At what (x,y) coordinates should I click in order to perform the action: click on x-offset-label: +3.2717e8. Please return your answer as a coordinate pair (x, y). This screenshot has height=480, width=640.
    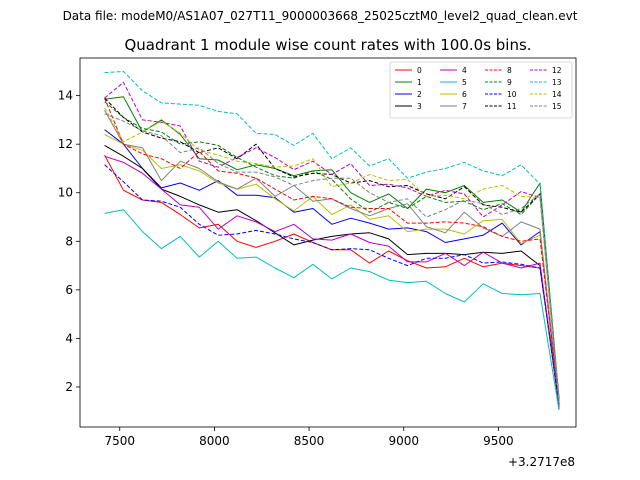
    Looking at the image, I should click on (541, 462).